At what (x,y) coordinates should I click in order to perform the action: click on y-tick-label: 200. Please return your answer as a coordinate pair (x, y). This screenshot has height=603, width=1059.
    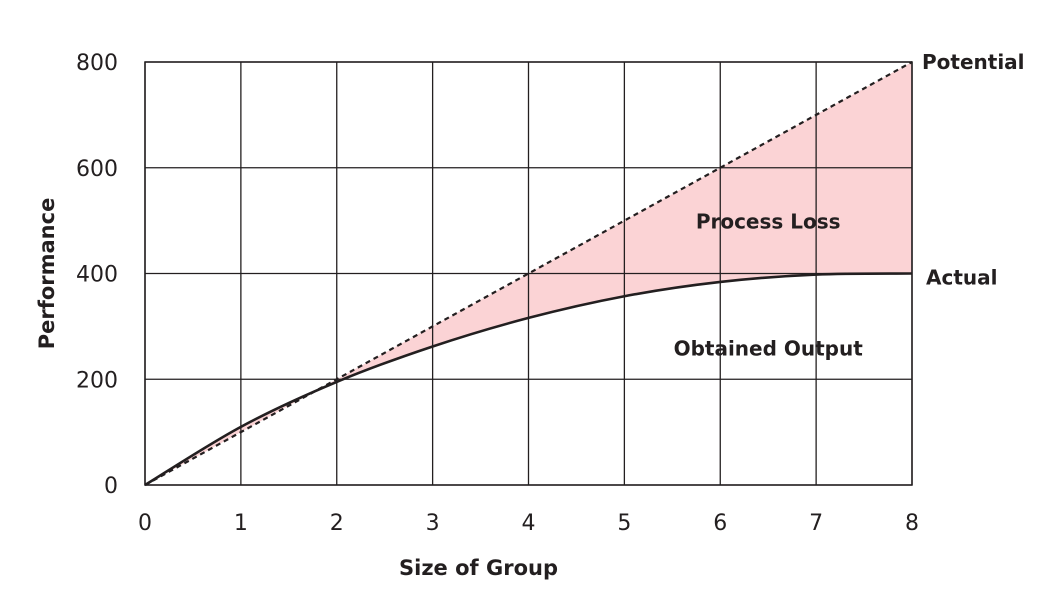
    Looking at the image, I should click on (97, 380).